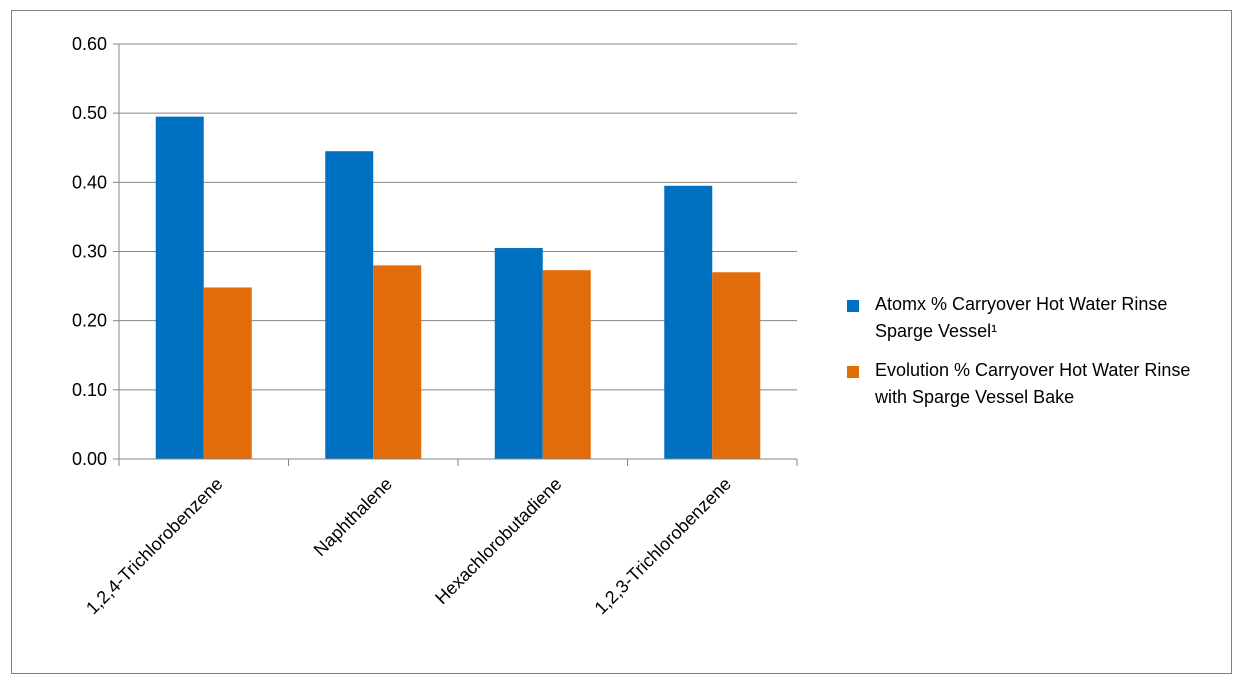 Image resolution: width=1244 pixels, height=683 pixels. Describe the element at coordinates (853, 306) in the screenshot. I see `legend-swatch-atomx` at that location.